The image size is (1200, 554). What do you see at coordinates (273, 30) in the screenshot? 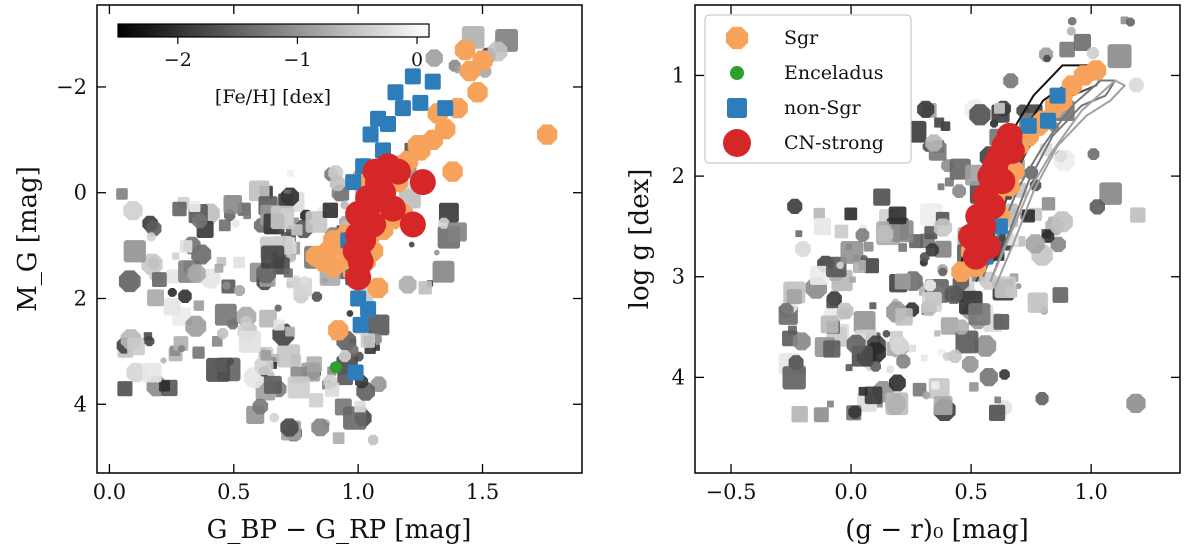
I see `colorbar-gradient` at bounding box center [273, 30].